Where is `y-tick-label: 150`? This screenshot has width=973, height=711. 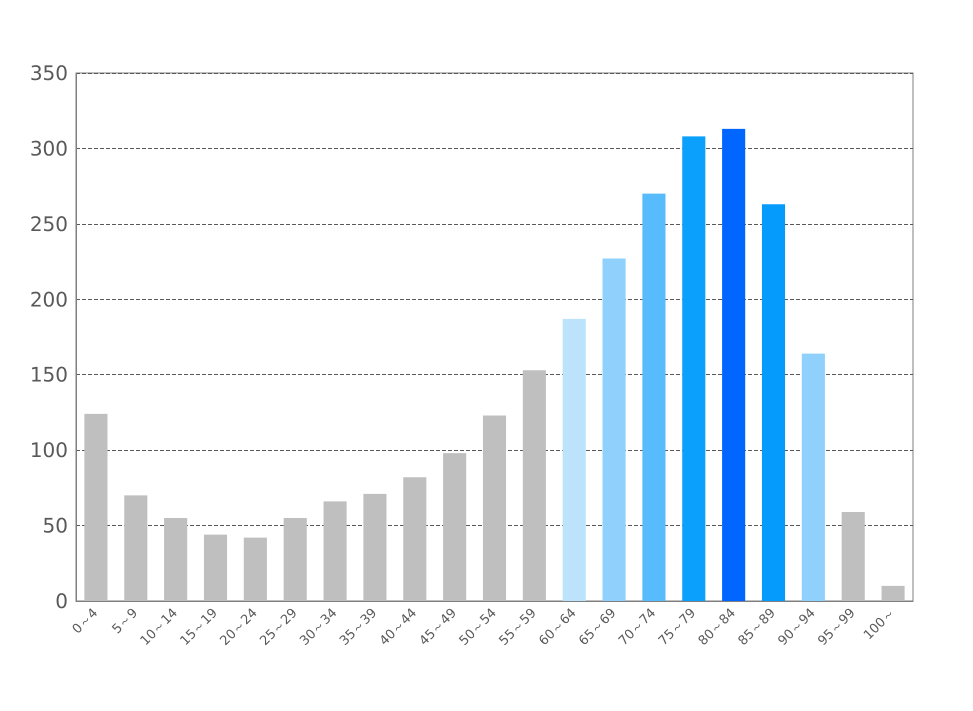 y-tick-label: 150 is located at coordinates (49, 374).